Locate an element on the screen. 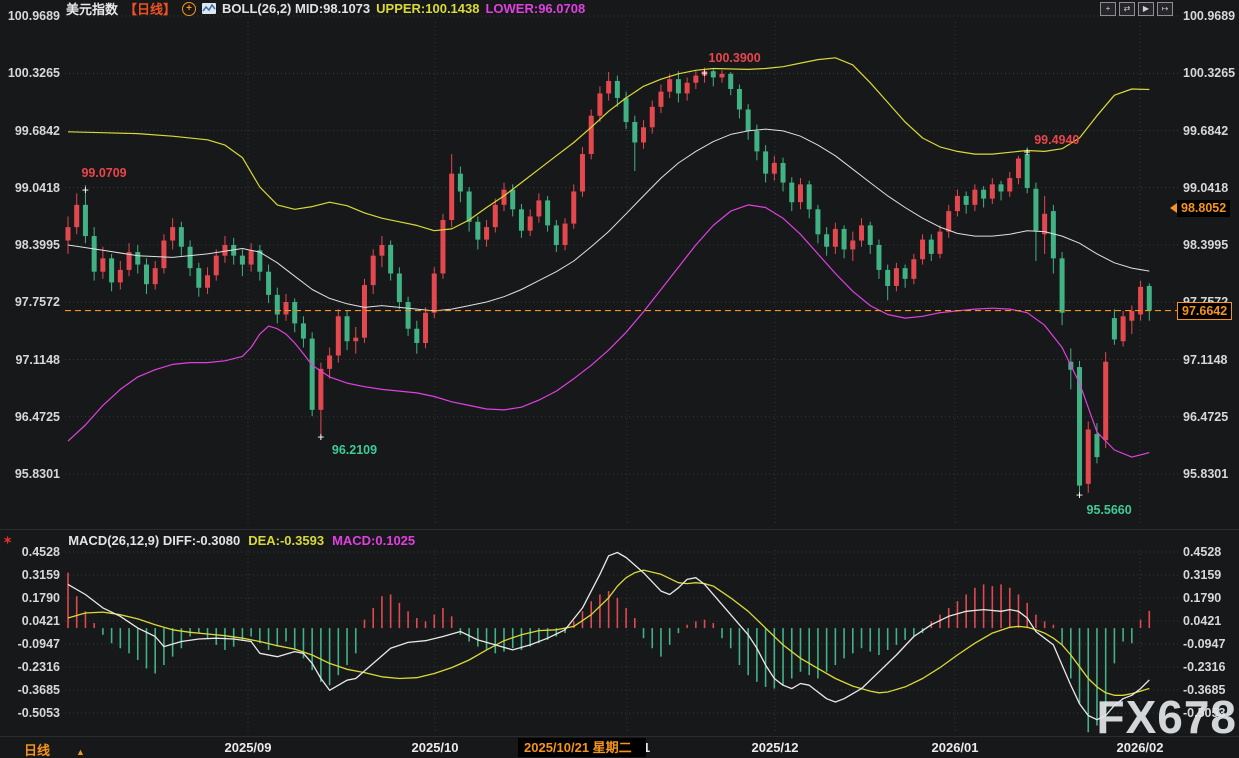 The width and height of the screenshot is (1239, 758). month-label: 2025/09 is located at coordinates (248, 747).